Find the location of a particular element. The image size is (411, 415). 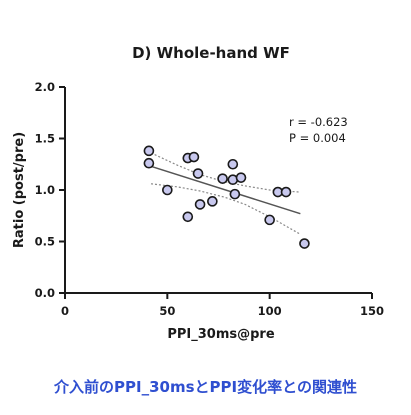

y-ticks: 0.0 0.5 1.0 1.5 2.0 is located at coordinates (50, 190).